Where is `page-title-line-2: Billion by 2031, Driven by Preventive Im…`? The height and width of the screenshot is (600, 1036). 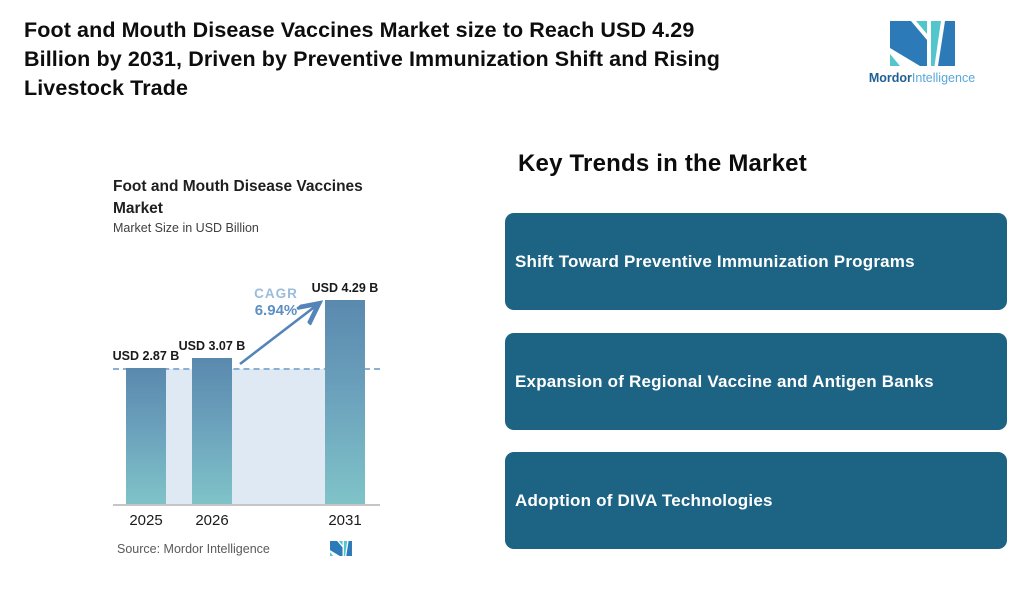 page-title-line-2: Billion by 2031, Driven by Preventive Im… is located at coordinates (372, 59).